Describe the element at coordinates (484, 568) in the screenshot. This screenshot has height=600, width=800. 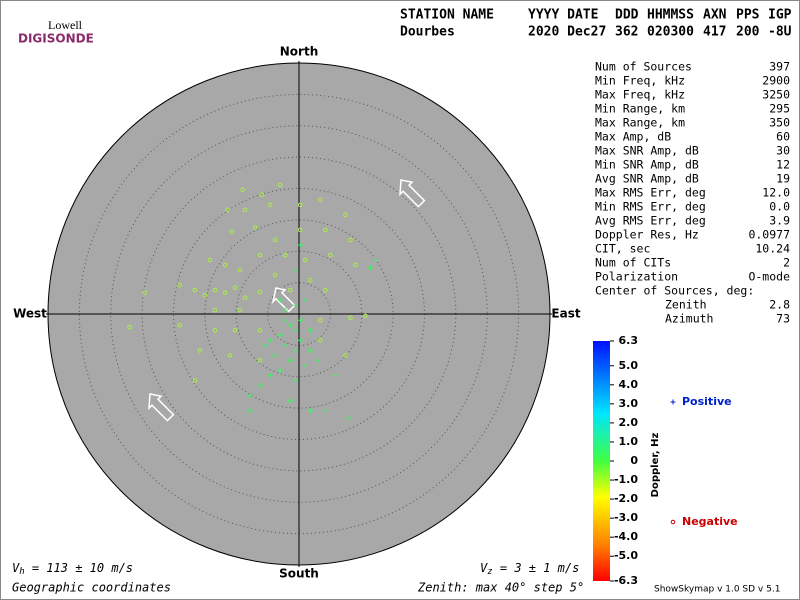
I see `velocity-part: V` at that location.